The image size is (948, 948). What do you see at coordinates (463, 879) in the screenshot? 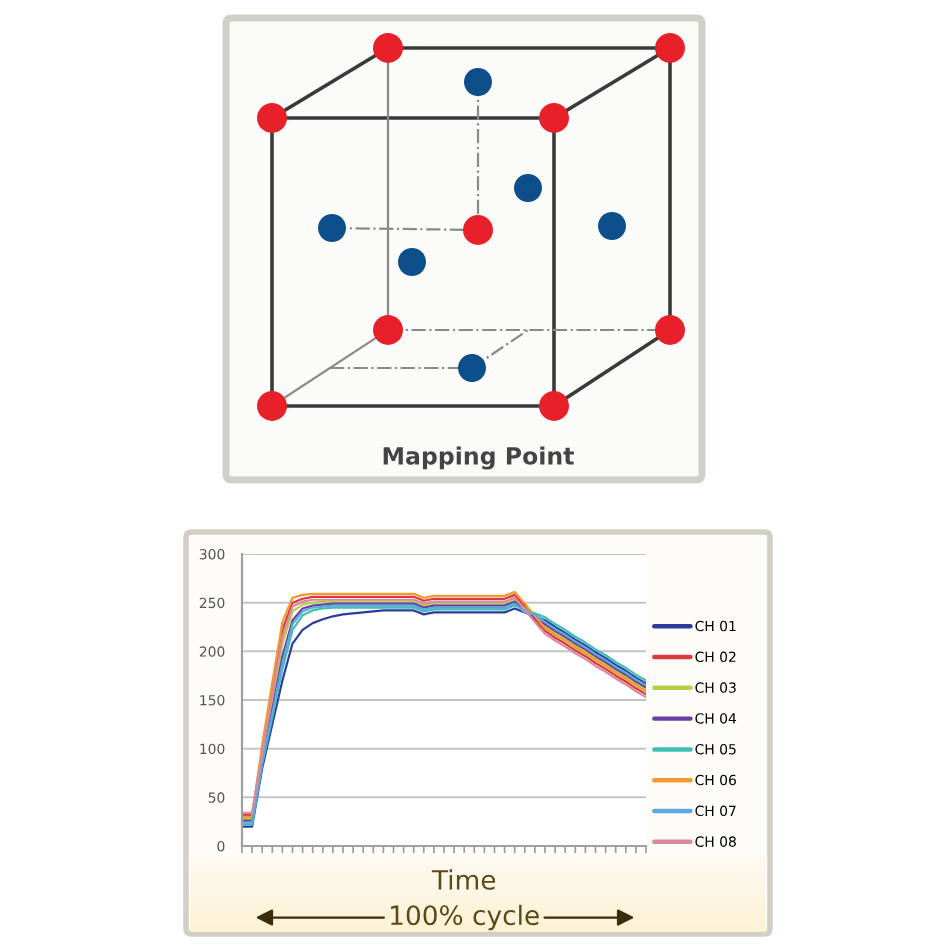
I see `x-axis-title: Time` at bounding box center [463, 879].